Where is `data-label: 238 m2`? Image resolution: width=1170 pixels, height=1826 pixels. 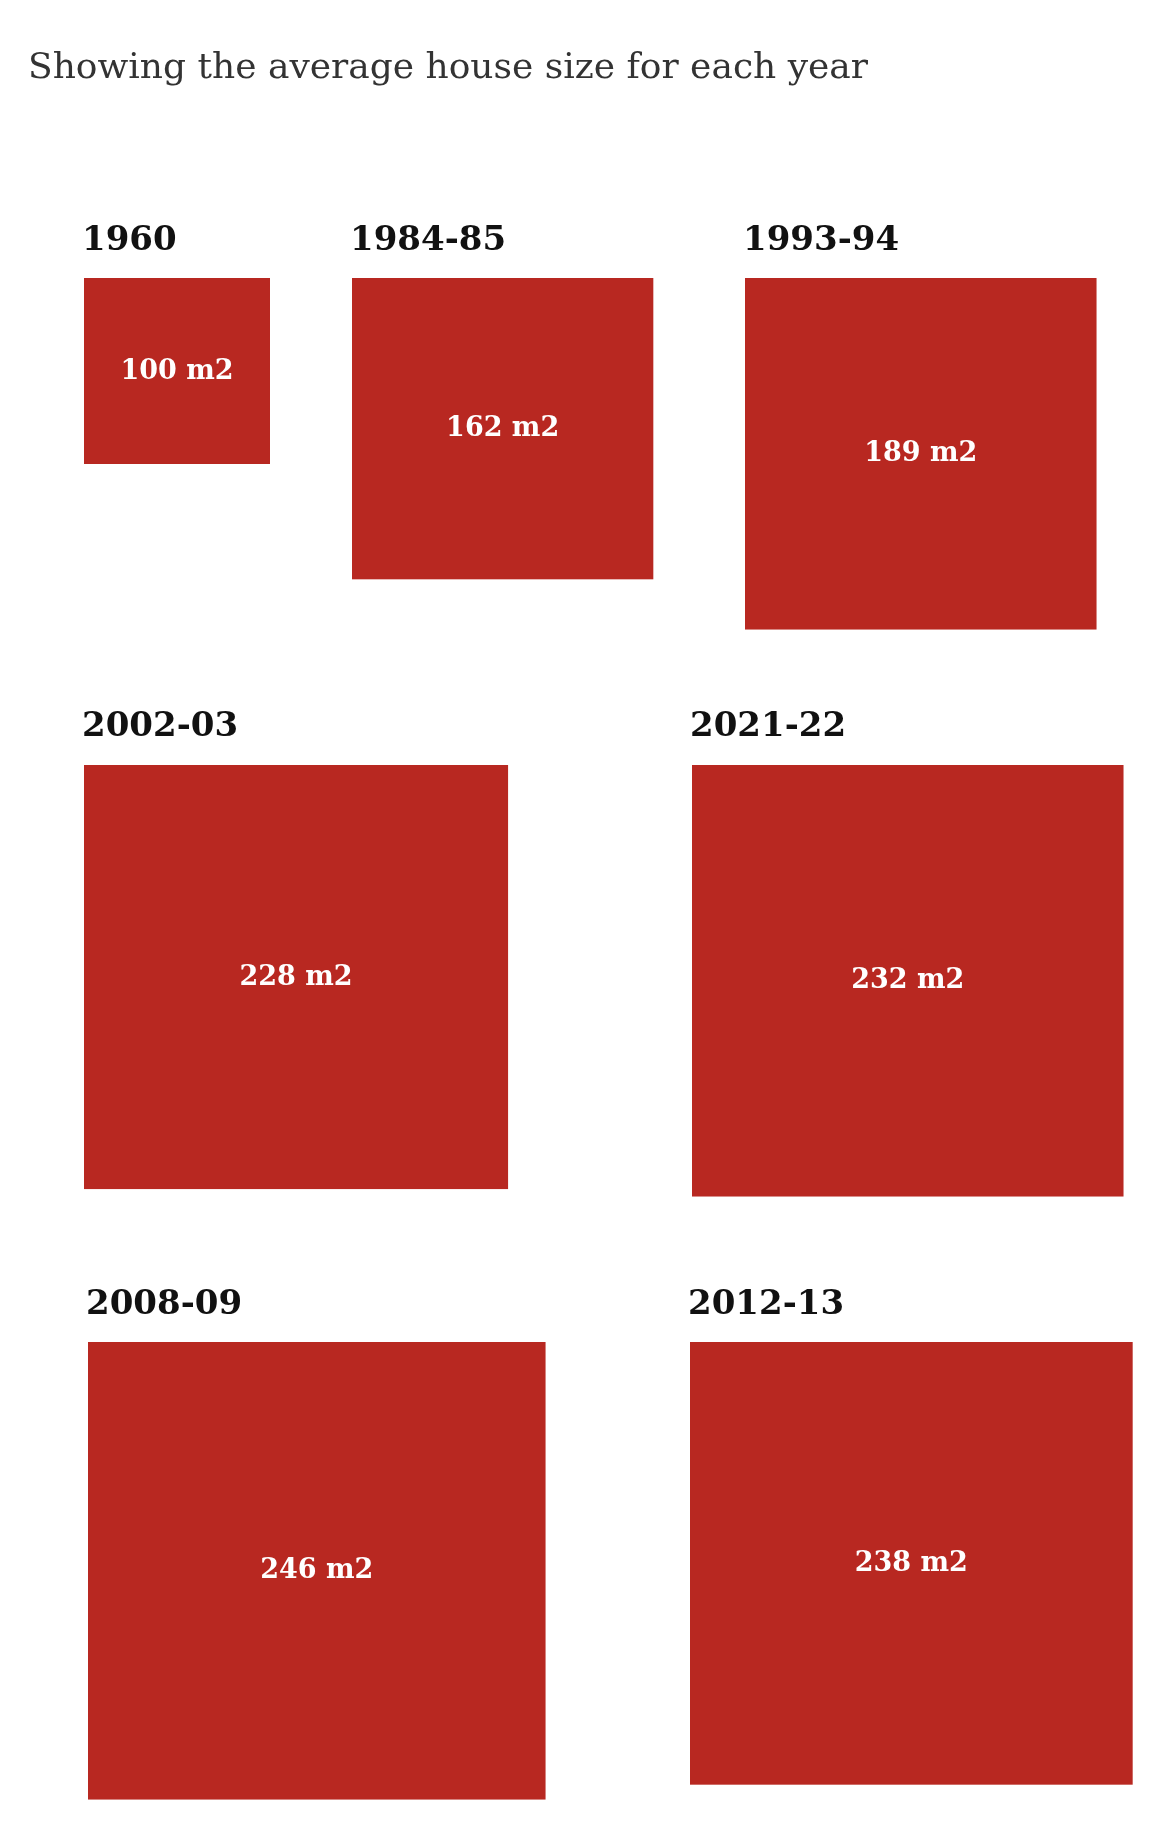
data-label: 238 m2 is located at coordinates (911, 1561).